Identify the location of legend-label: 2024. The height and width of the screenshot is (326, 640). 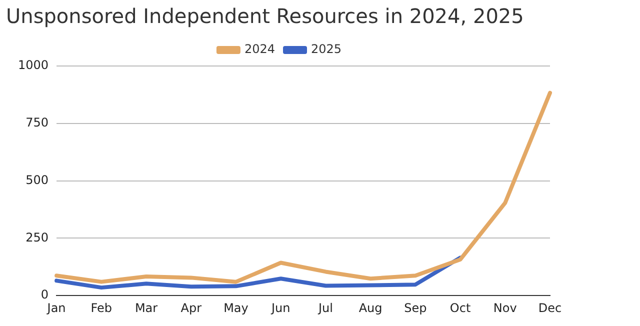
(260, 49).